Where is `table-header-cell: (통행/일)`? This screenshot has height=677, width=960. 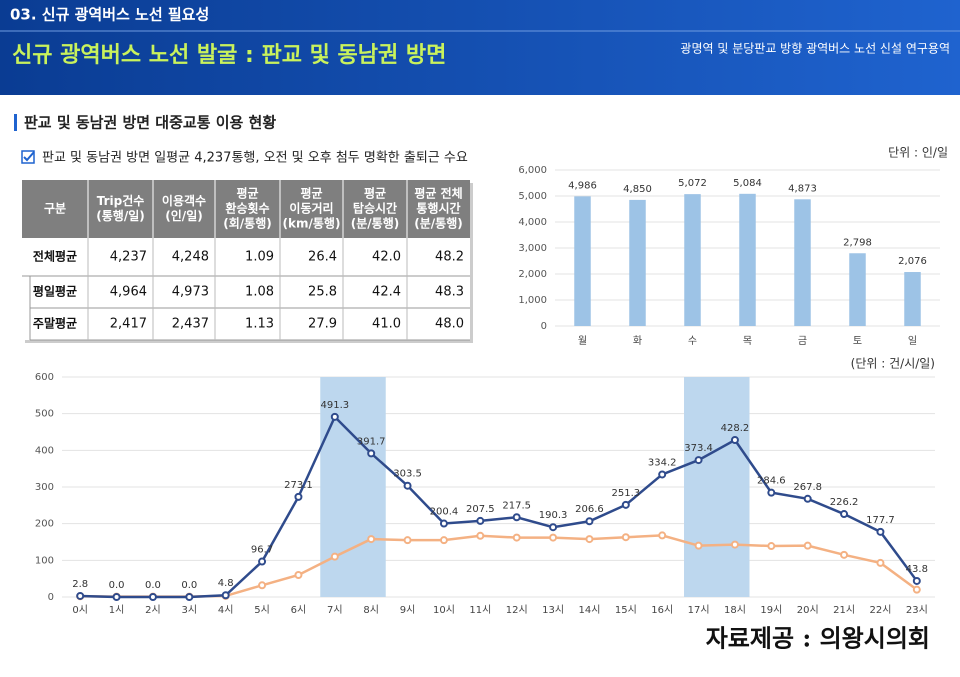 table-header-cell: (통행/일) is located at coordinates (120, 215).